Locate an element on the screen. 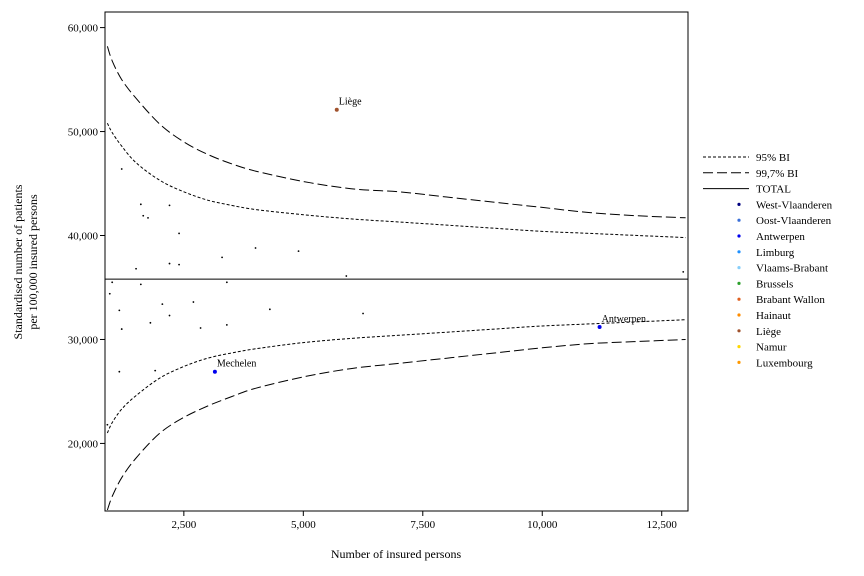 The image size is (864, 576). y-tick-label: 60,000 is located at coordinates (83, 29).